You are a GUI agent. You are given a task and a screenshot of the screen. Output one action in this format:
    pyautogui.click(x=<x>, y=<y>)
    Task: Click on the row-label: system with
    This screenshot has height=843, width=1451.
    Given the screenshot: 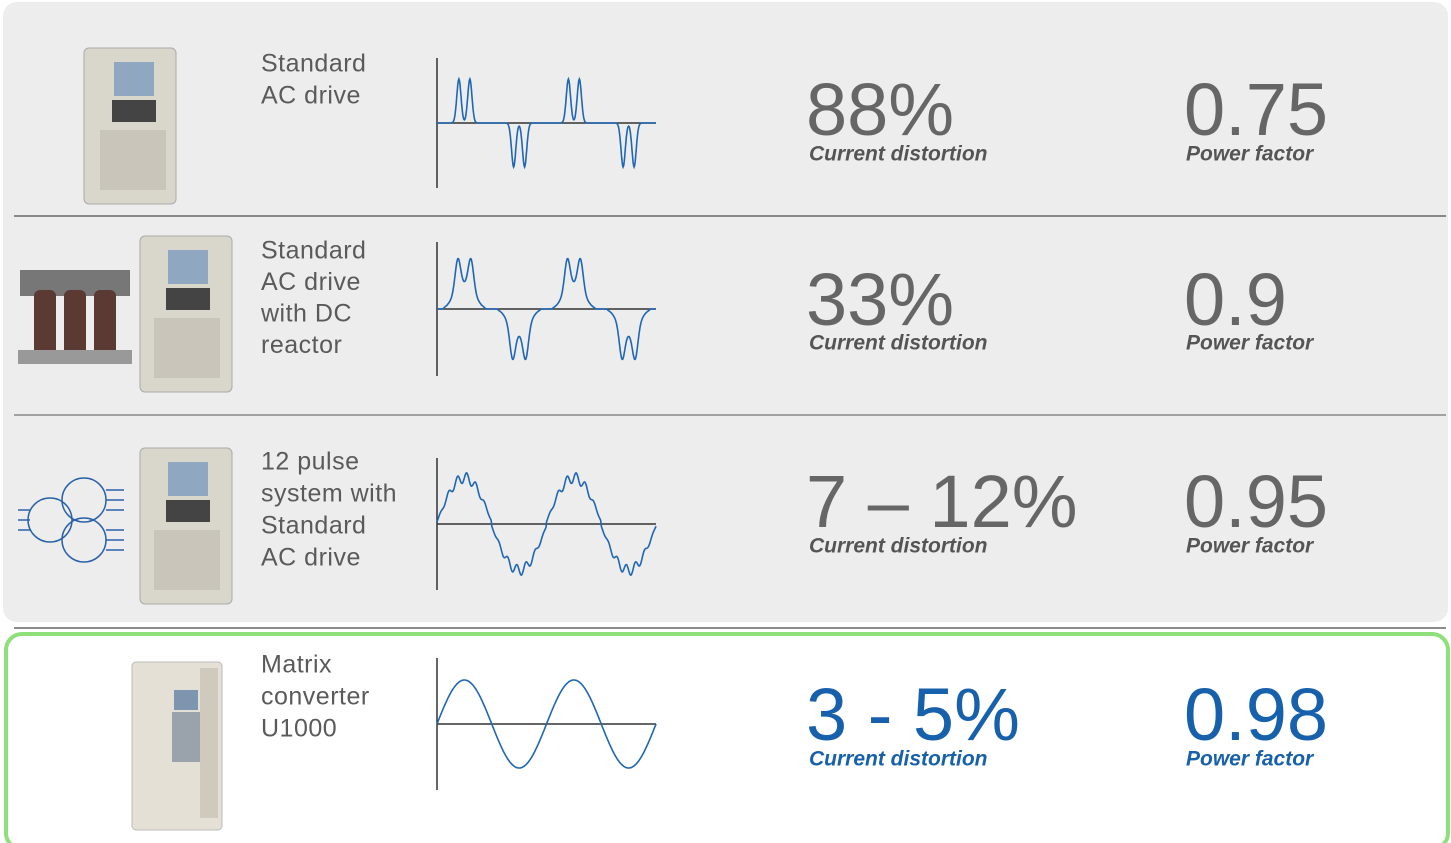 What is the action you would take?
    pyautogui.click(x=329, y=494)
    